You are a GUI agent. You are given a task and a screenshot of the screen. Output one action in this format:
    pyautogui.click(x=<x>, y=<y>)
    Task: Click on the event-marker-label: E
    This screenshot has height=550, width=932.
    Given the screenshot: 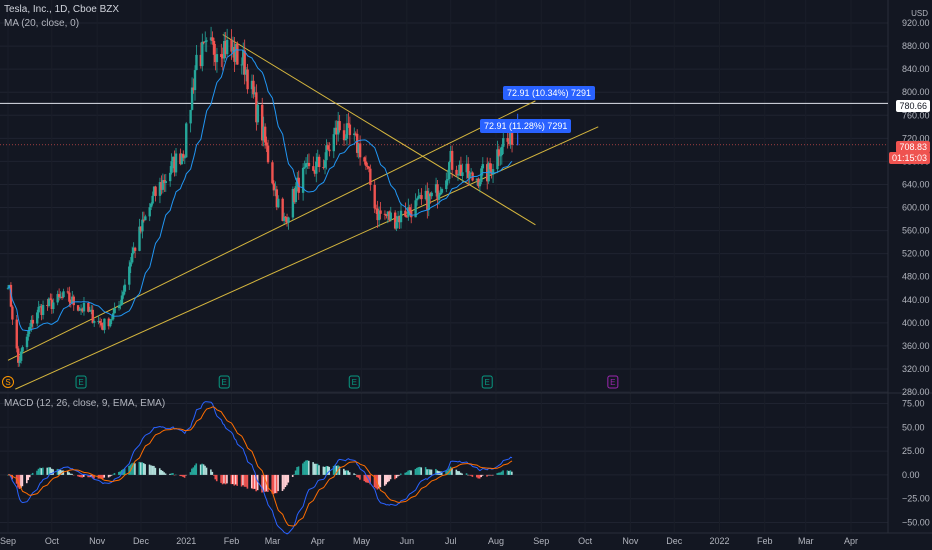 What is the action you would take?
    pyautogui.click(x=224, y=382)
    